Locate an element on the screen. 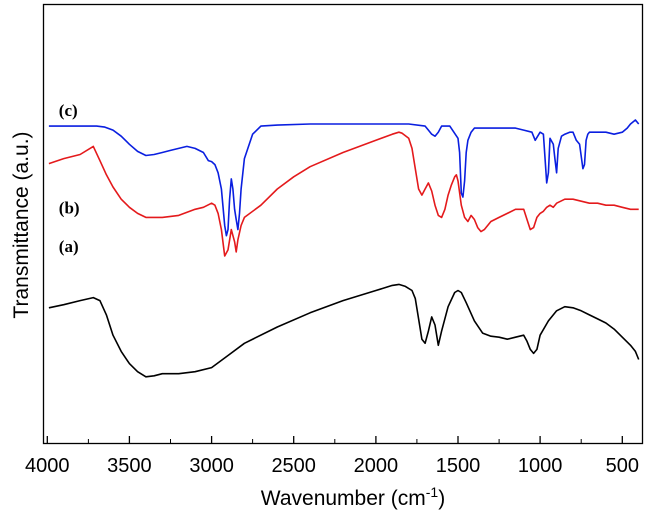  series-label-a: (a) is located at coordinates (69, 246).